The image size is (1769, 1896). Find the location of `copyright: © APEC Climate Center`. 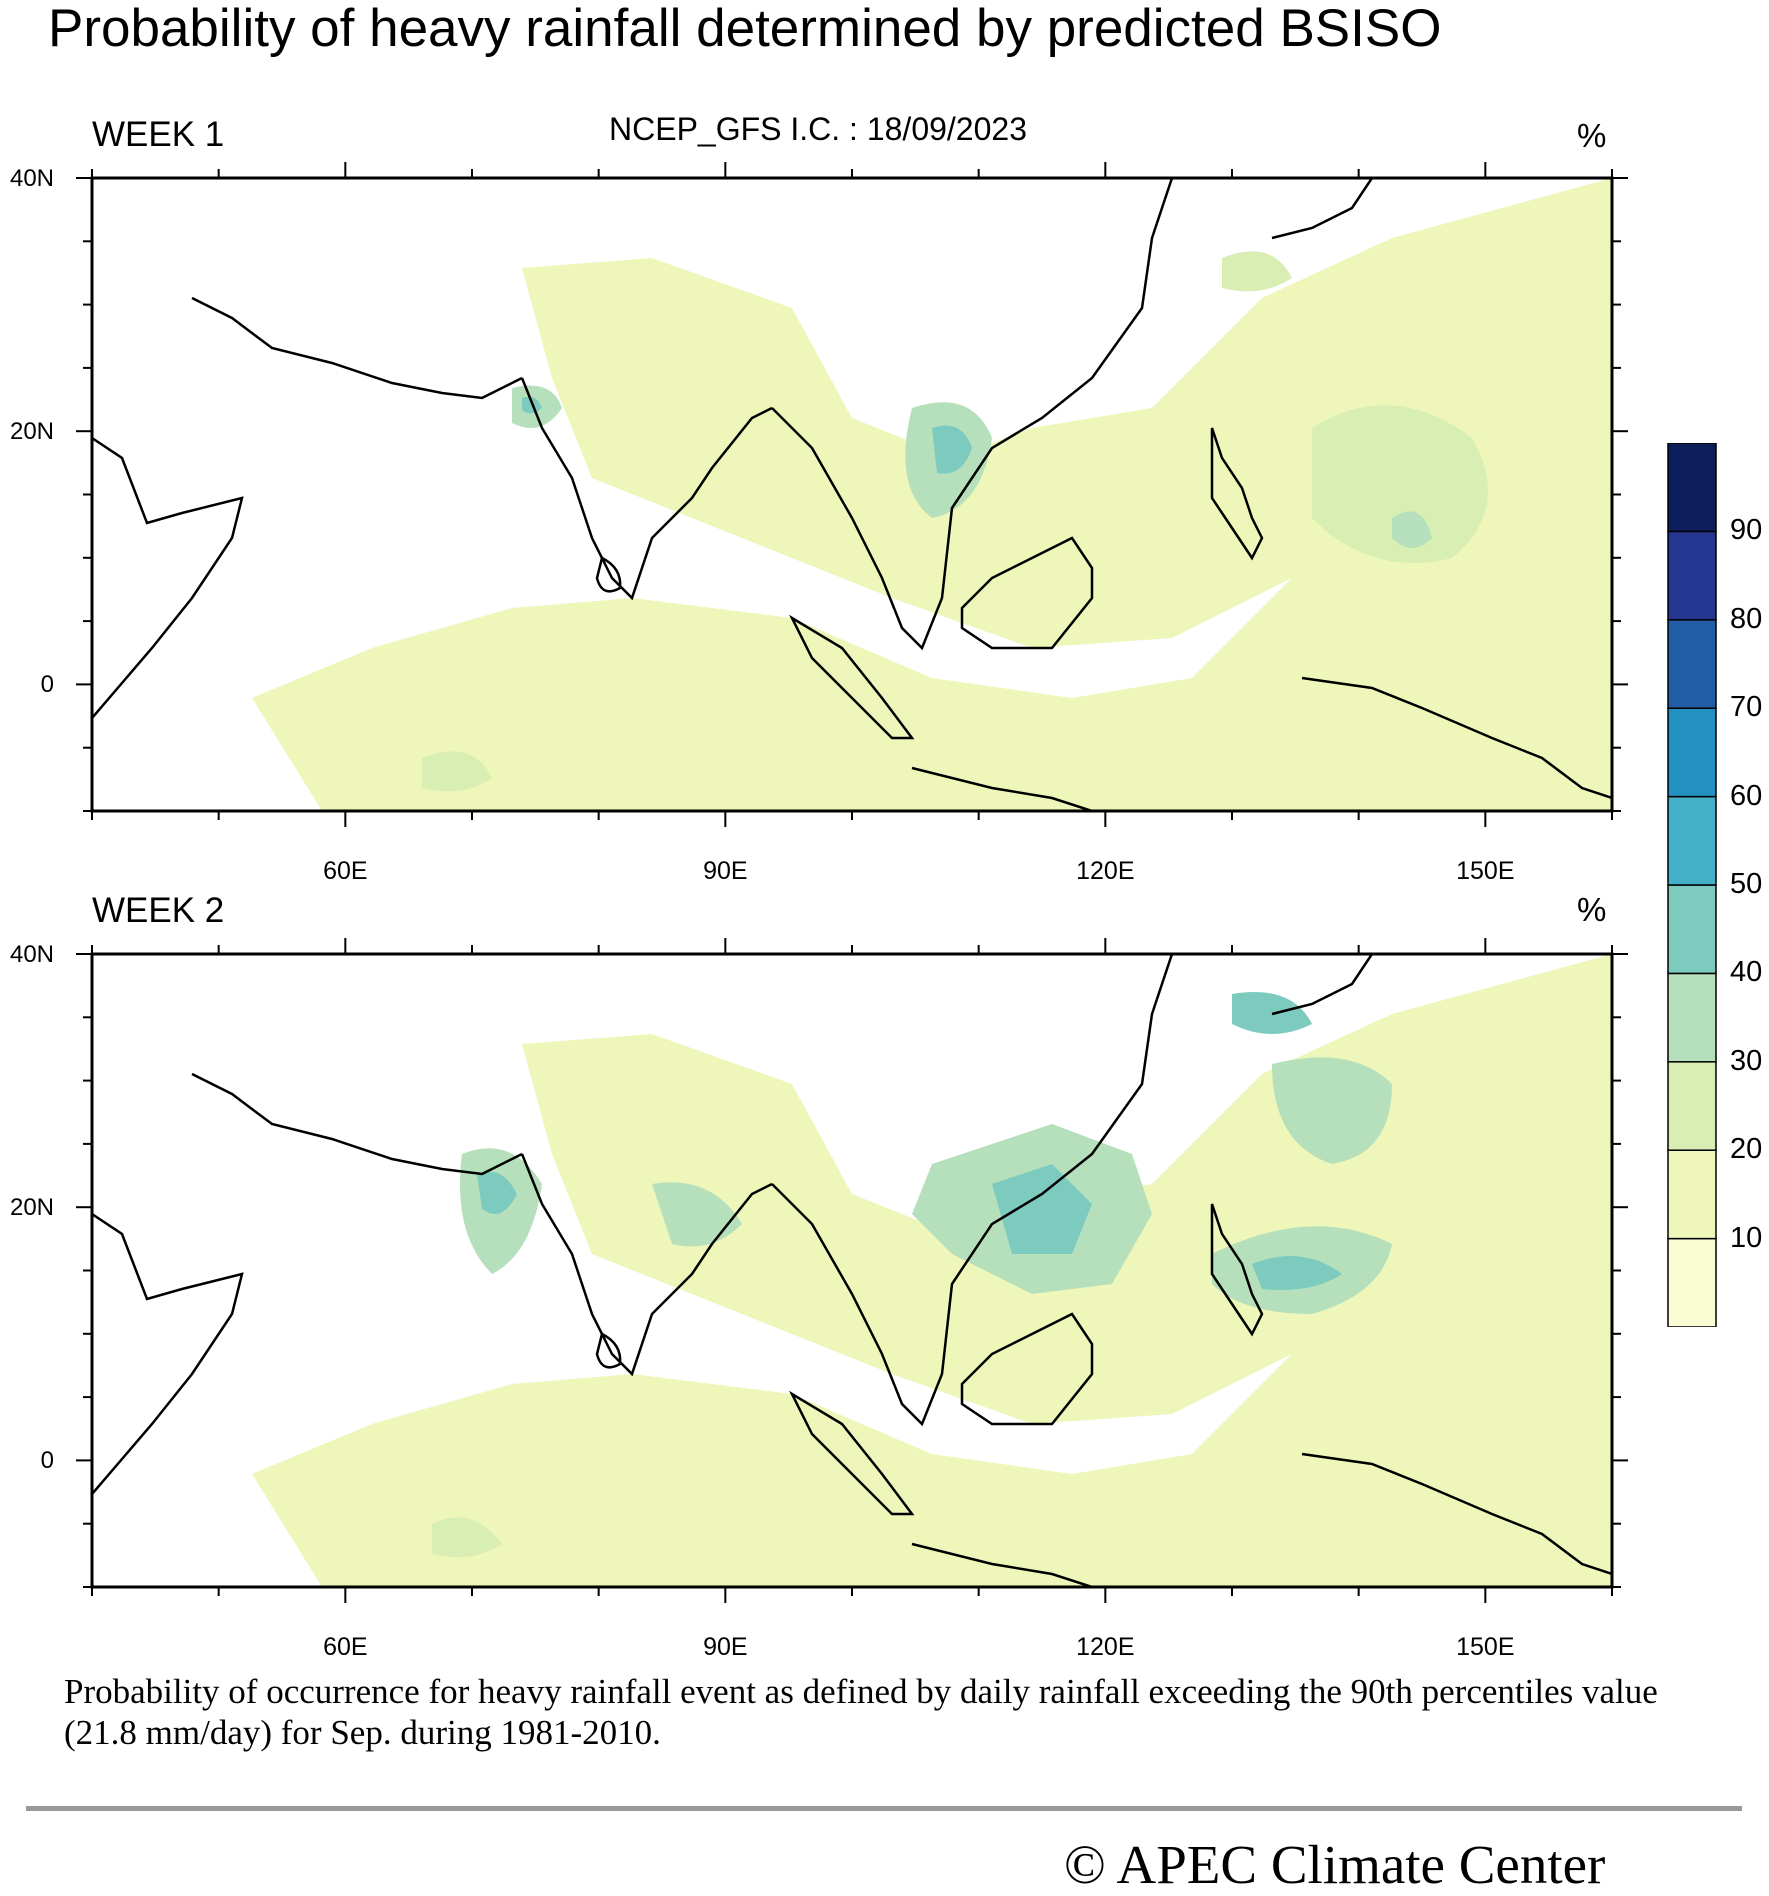

copyright: © APEC Climate Center is located at coordinates (1335, 1864).